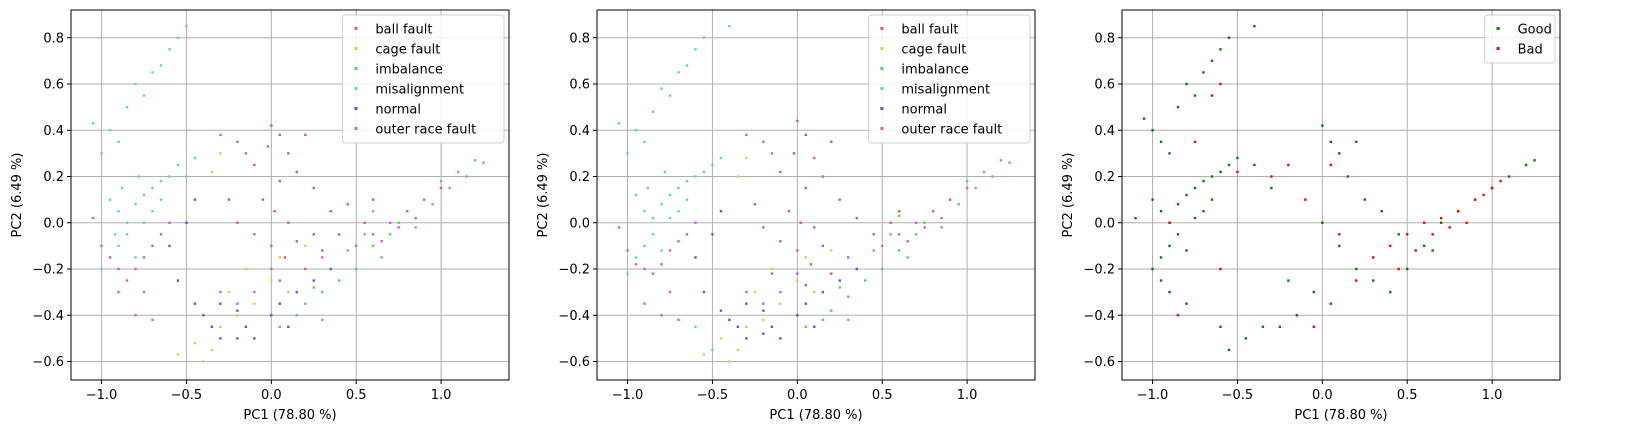 This screenshot has height=448, width=1632. What do you see at coordinates (933, 50) in the screenshot?
I see `legend-label: cage fault` at bounding box center [933, 50].